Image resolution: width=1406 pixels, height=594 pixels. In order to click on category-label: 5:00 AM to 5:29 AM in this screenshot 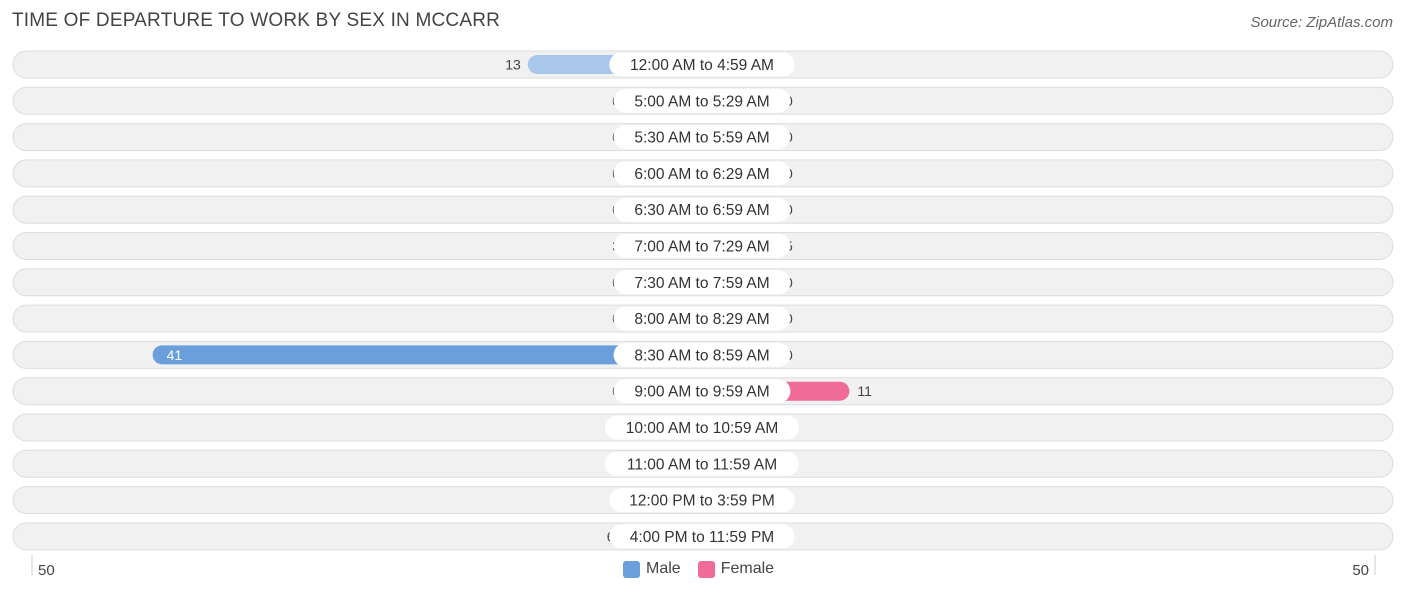, I will do `click(701, 101)`.